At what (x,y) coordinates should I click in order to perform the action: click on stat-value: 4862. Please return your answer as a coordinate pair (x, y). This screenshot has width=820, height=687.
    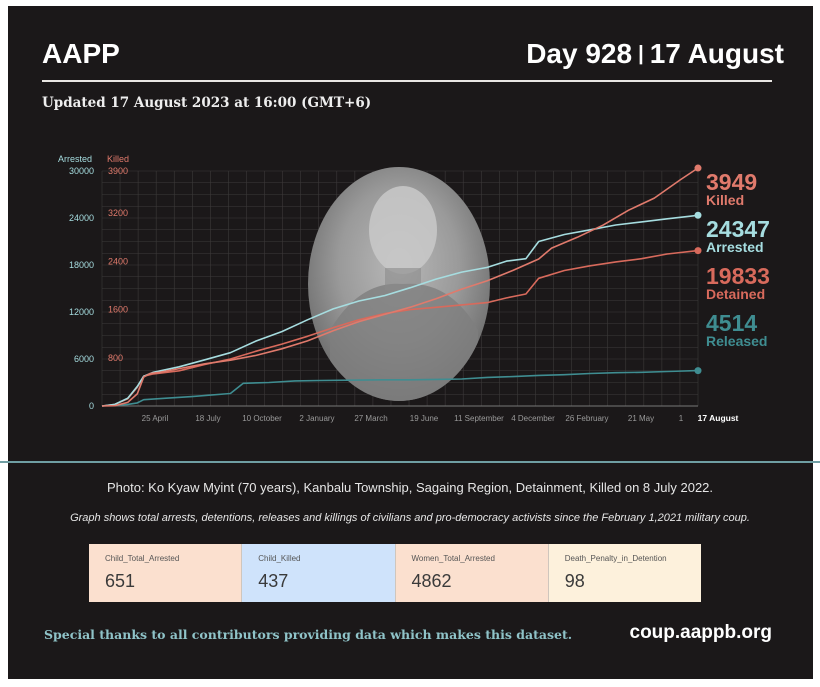
    Looking at the image, I should click on (431, 581).